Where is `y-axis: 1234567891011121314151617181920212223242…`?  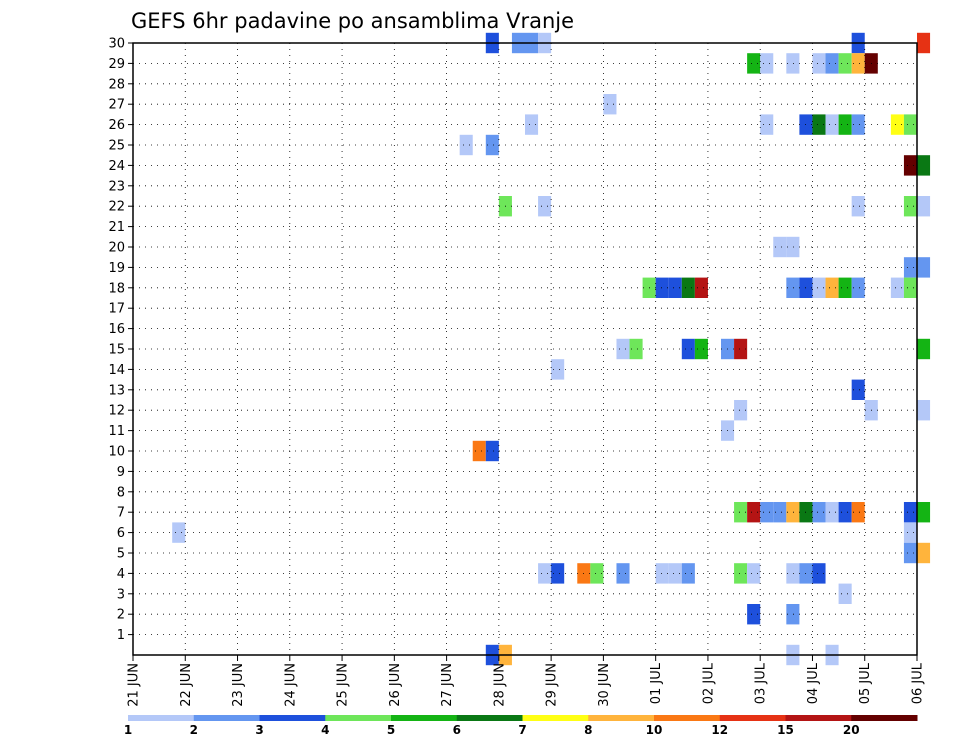 y-axis: 1234567891011121314151617181920212223242… is located at coordinates (120, 340).